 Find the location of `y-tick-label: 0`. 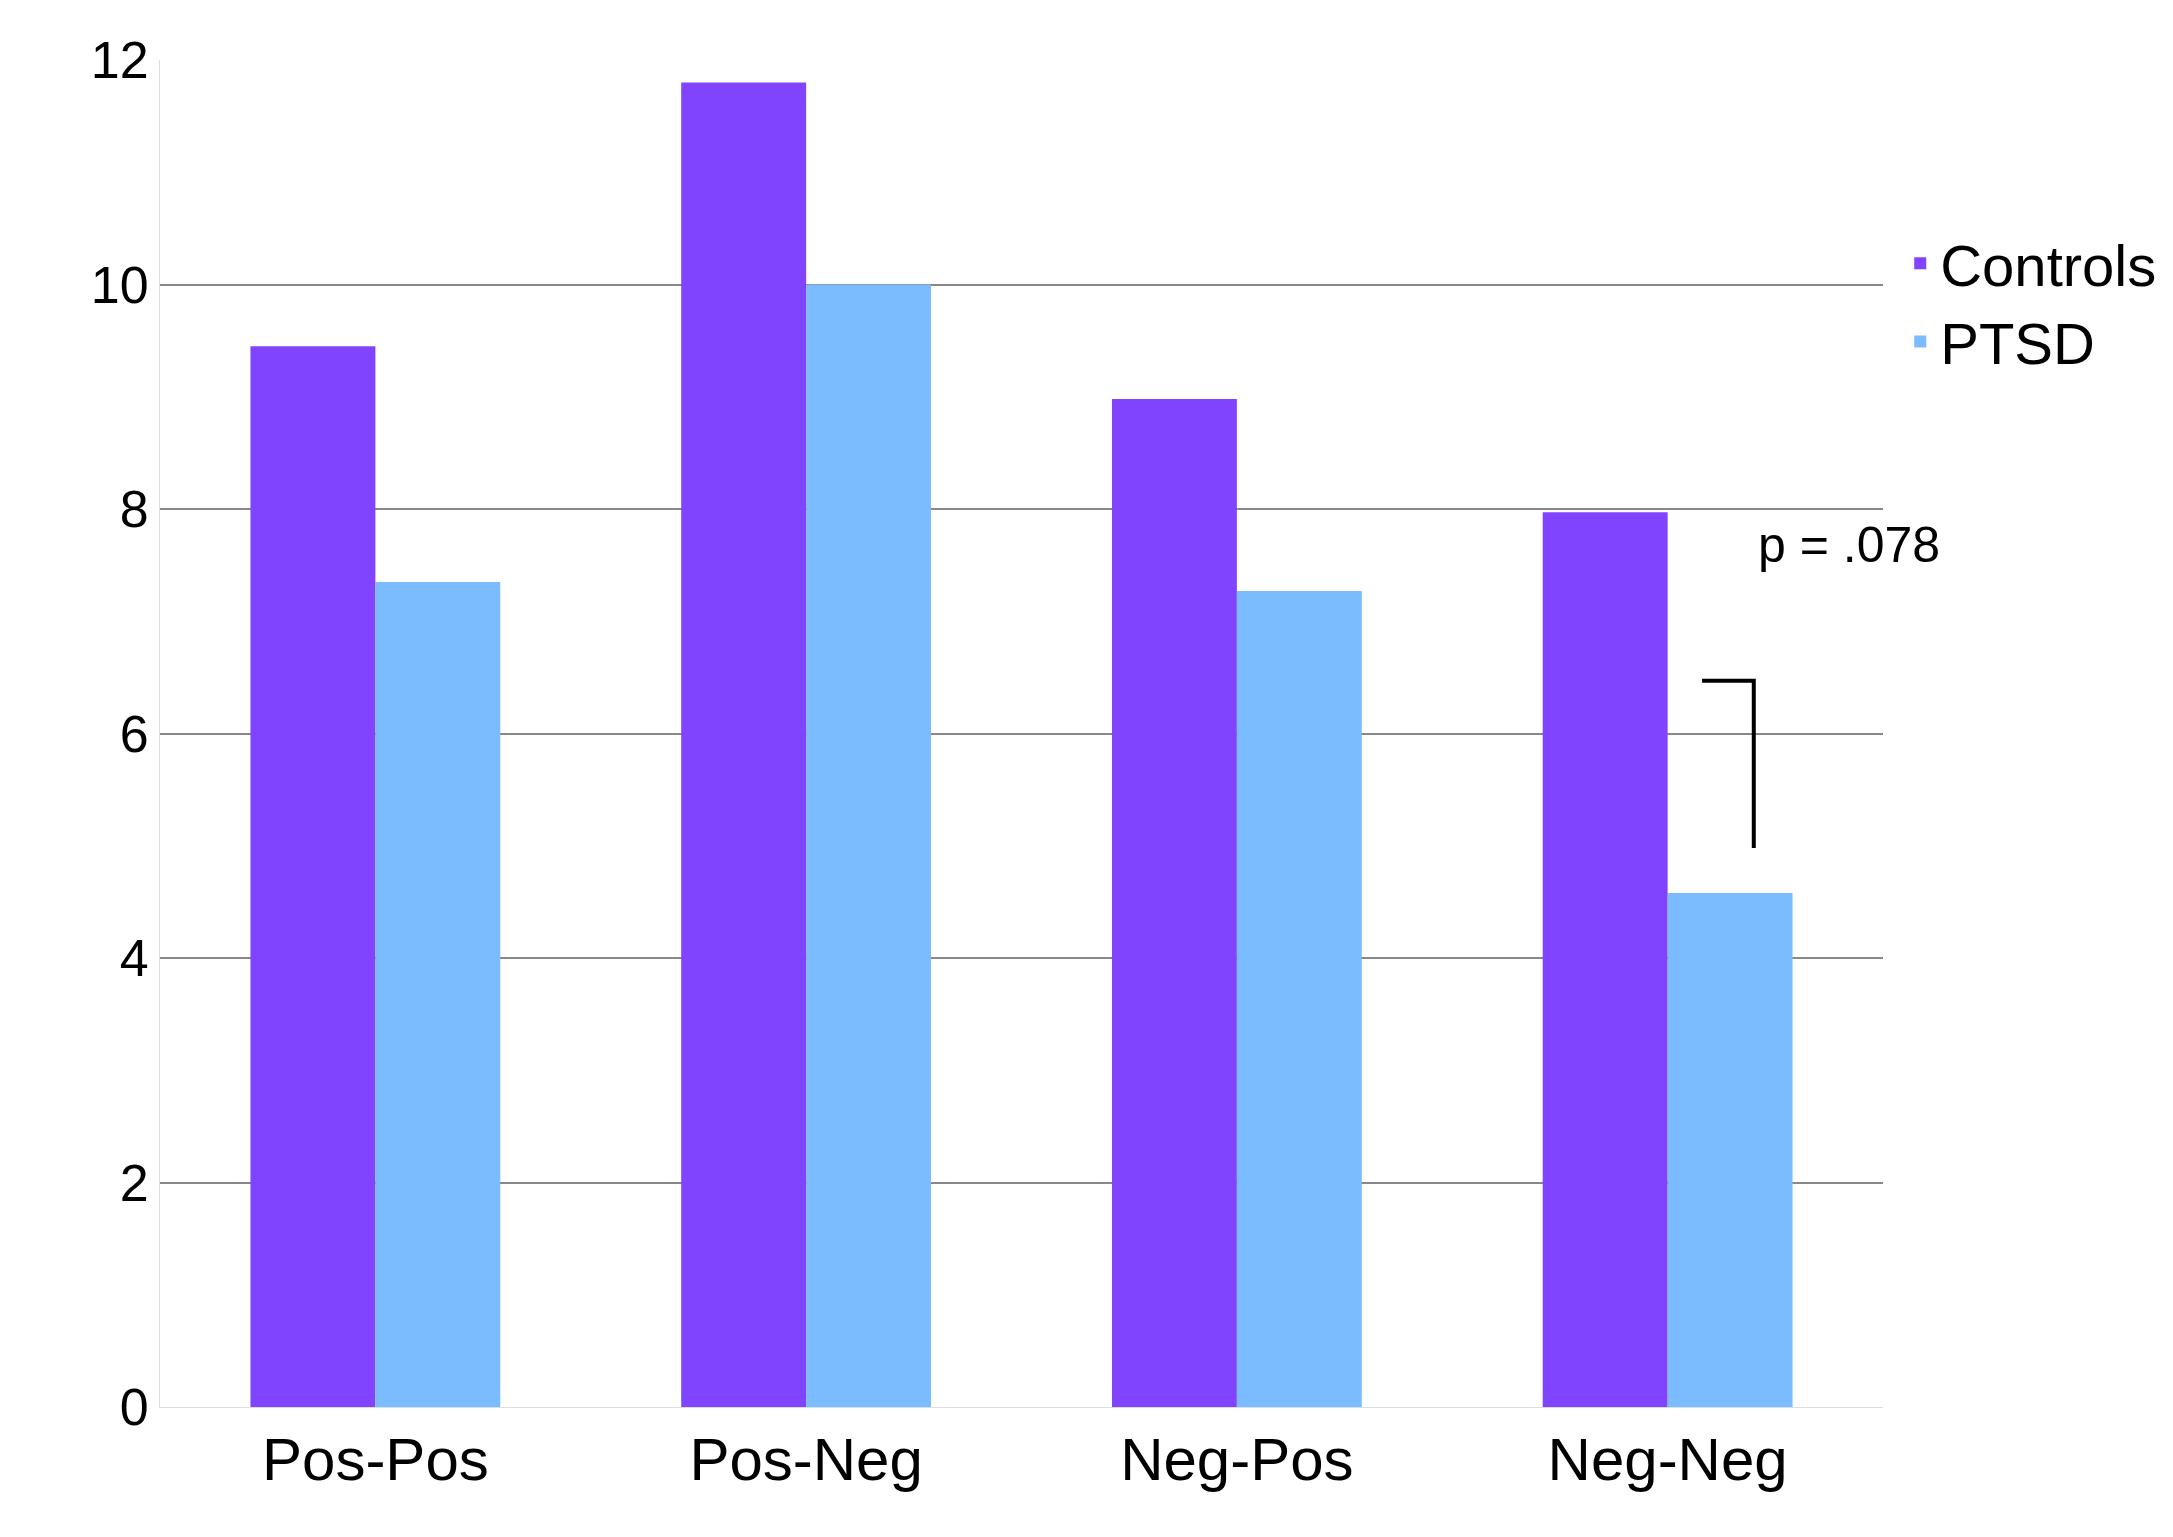

y-tick-label: 0 is located at coordinates (134, 1407).